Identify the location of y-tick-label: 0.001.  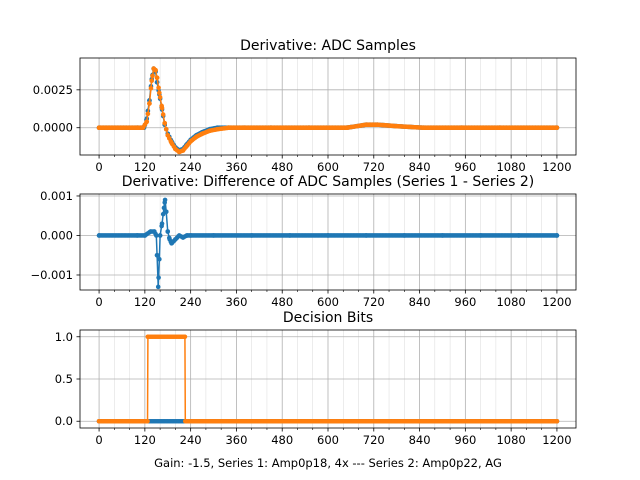
(56, 196).